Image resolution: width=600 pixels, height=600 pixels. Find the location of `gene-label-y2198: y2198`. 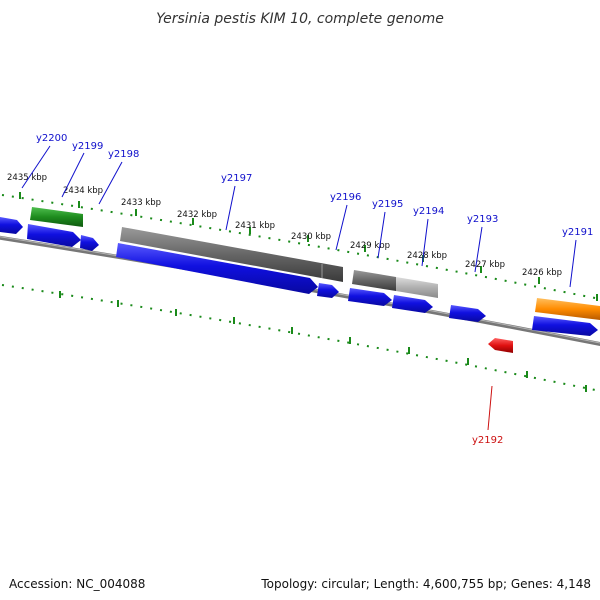

gene-label-y2198: y2198 is located at coordinates (123, 154).